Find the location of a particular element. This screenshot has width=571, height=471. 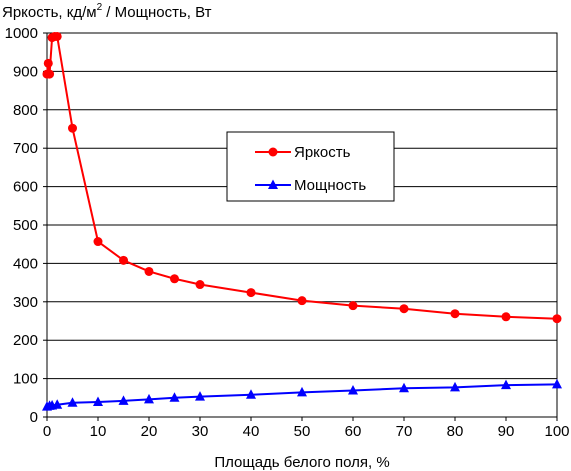

x-tick-label: 40 is located at coordinates (251, 431).